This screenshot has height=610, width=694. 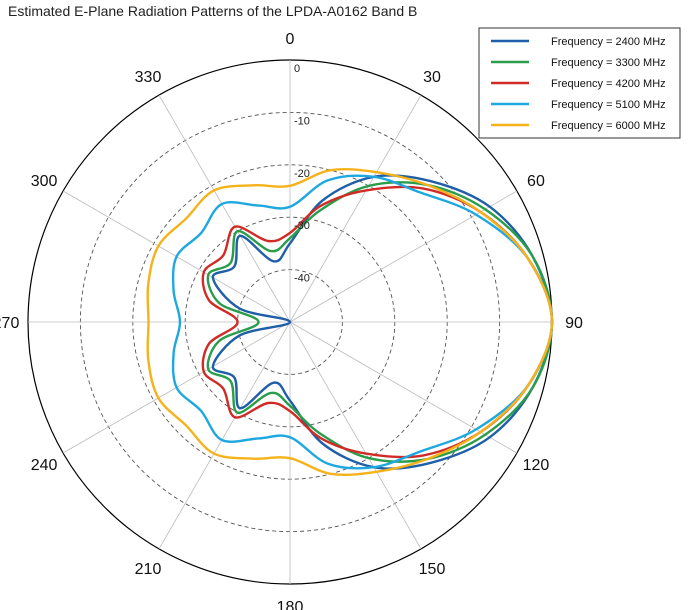 I want to click on angle-tick-label: 240, so click(x=44, y=465).